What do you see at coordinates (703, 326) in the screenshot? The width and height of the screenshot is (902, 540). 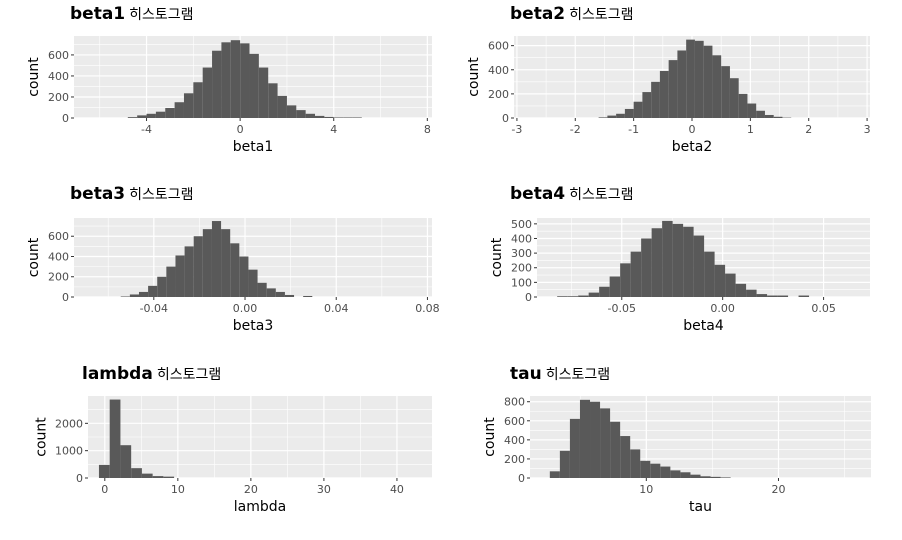 I see `x-axis-label: beta4` at bounding box center [703, 326].